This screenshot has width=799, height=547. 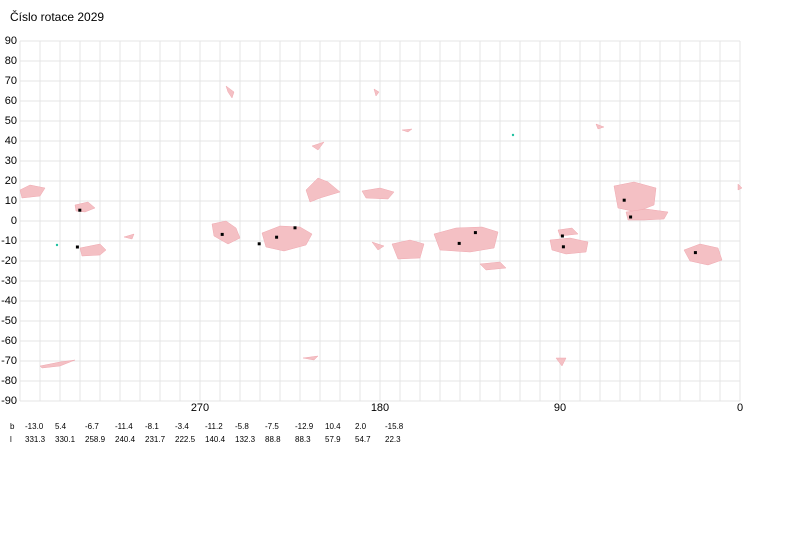 What do you see at coordinates (11, 181) in the screenshot?
I see `y-tick-label: 20` at bounding box center [11, 181].